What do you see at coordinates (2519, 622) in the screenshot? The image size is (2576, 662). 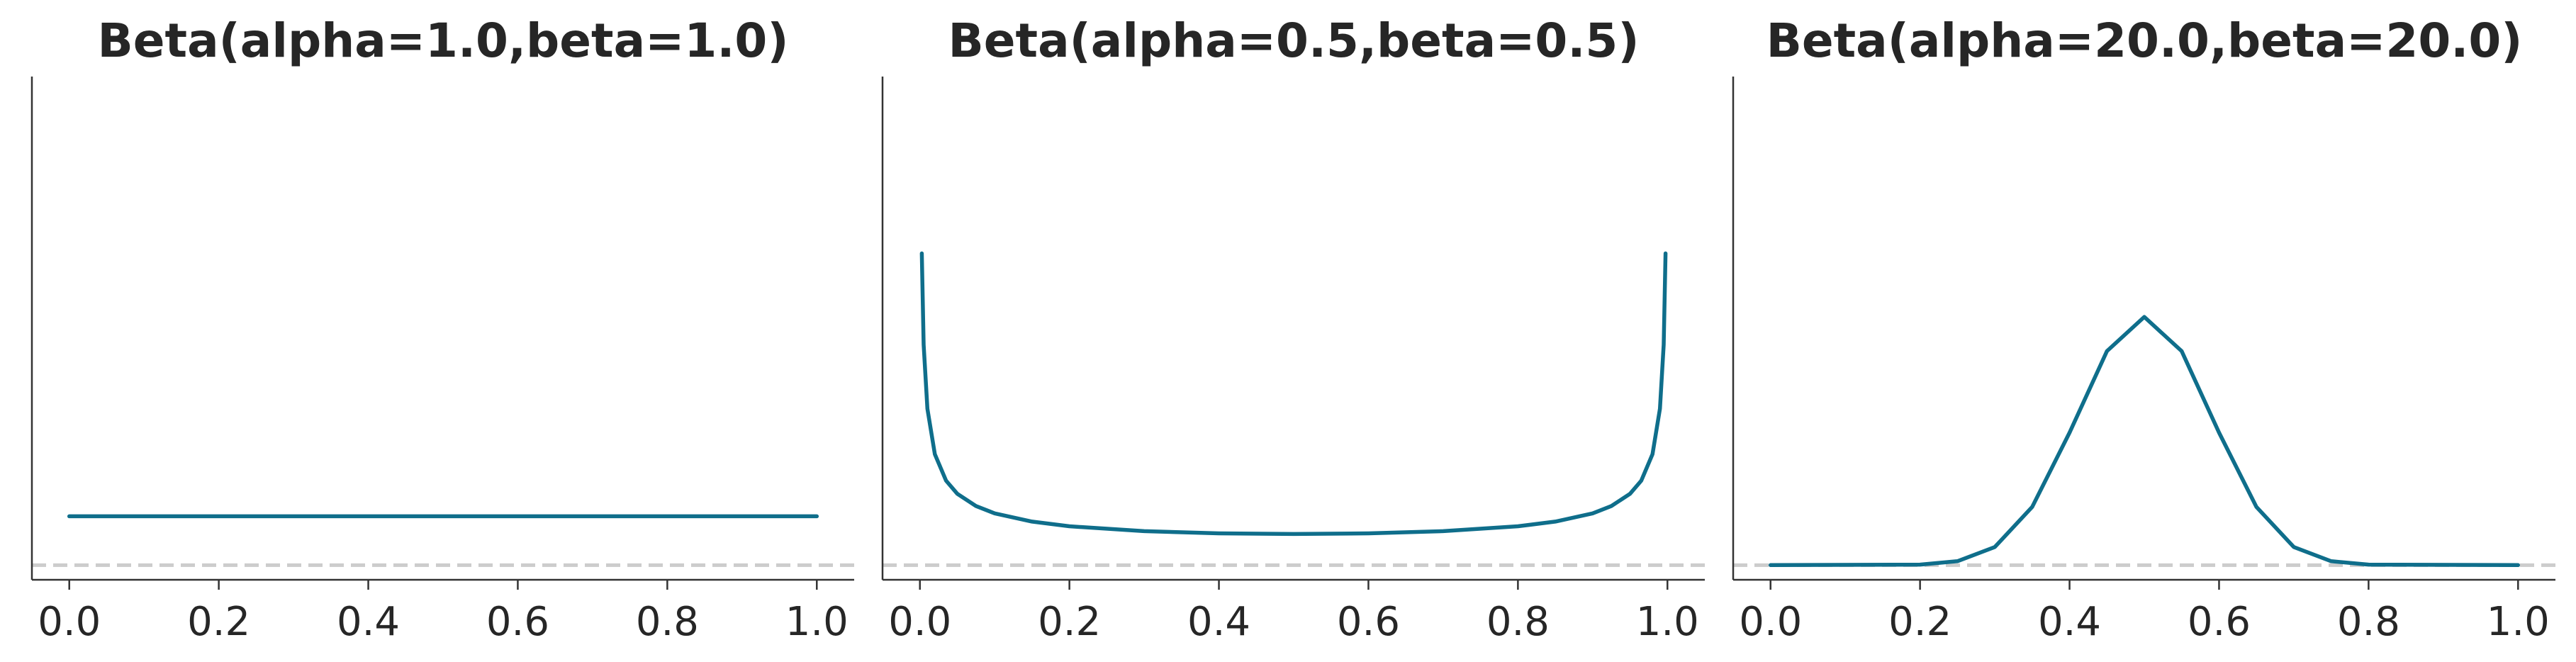 I see `x-tick-label-3-5: 1.0` at bounding box center [2519, 622].